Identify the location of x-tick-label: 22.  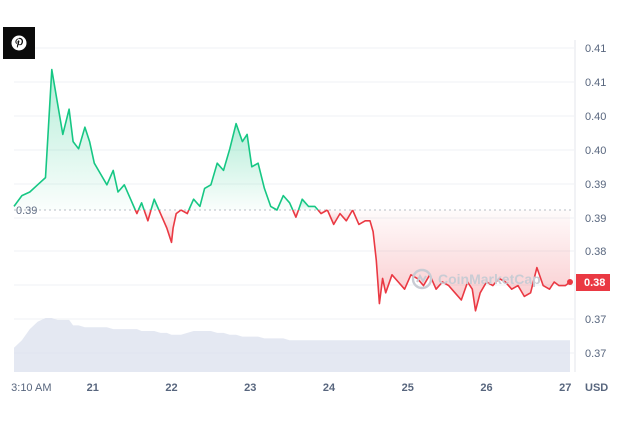
(171, 388).